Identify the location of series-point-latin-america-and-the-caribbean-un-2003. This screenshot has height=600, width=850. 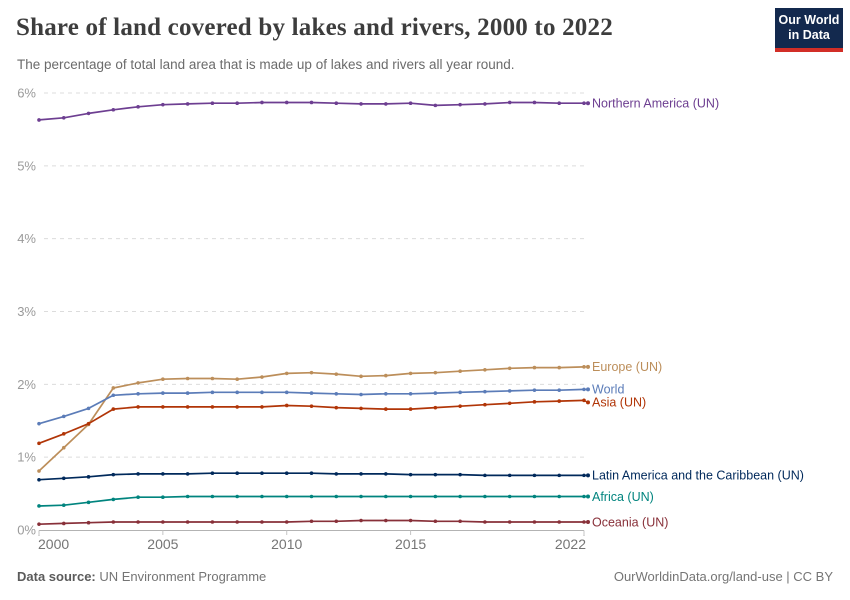
(113, 474).